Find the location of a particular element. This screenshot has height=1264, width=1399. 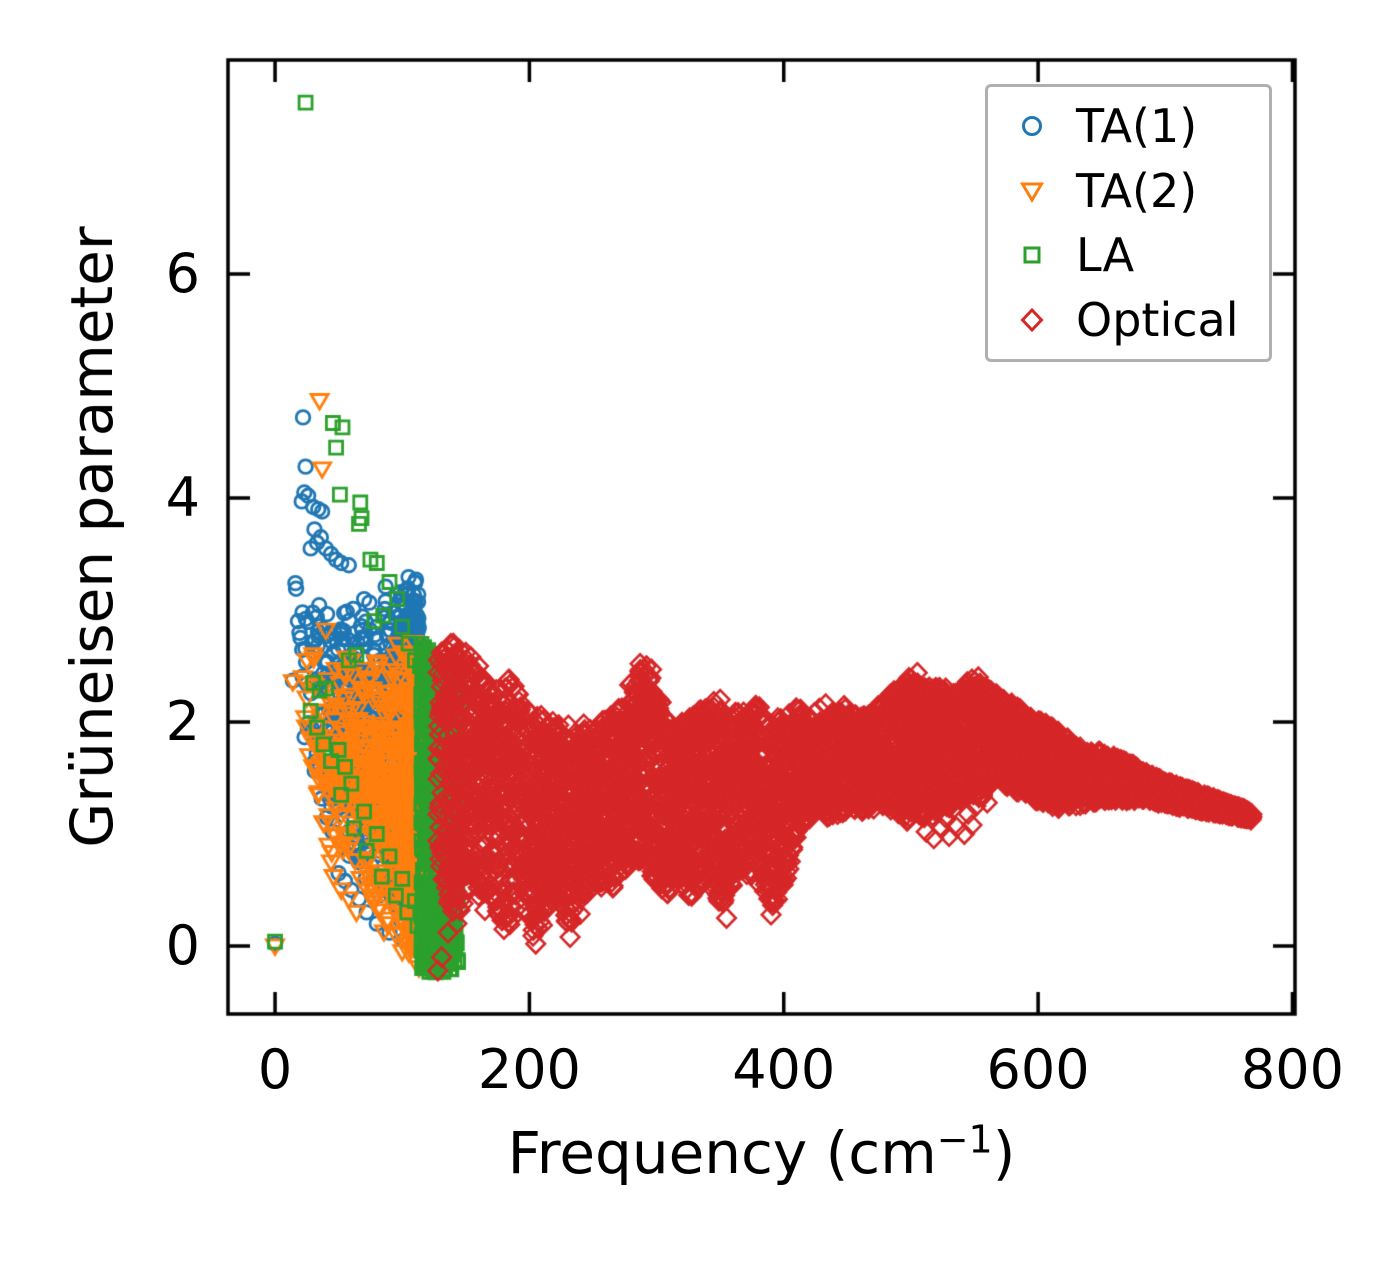

legend-label-ta-2: TA(2) is located at coordinates (1137, 190).